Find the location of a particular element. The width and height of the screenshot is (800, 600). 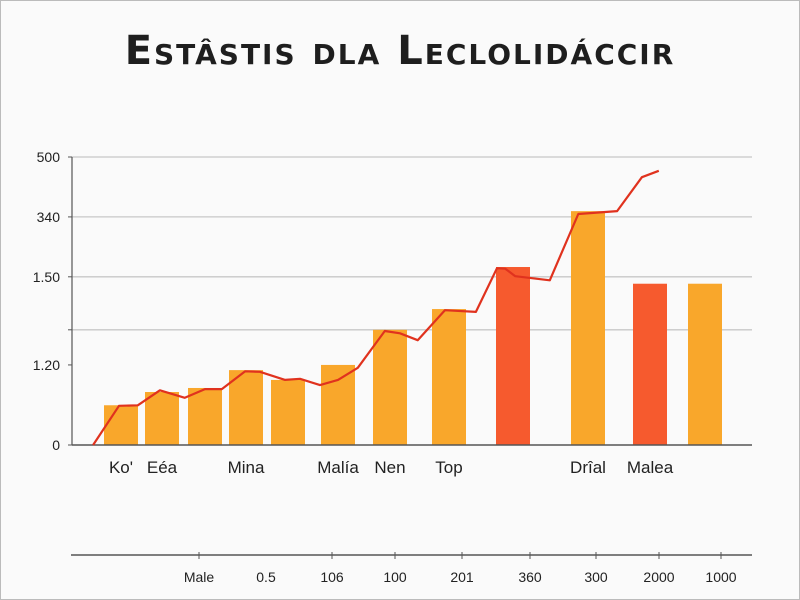

y-tick-label: 1.50 is located at coordinates (46, 277).